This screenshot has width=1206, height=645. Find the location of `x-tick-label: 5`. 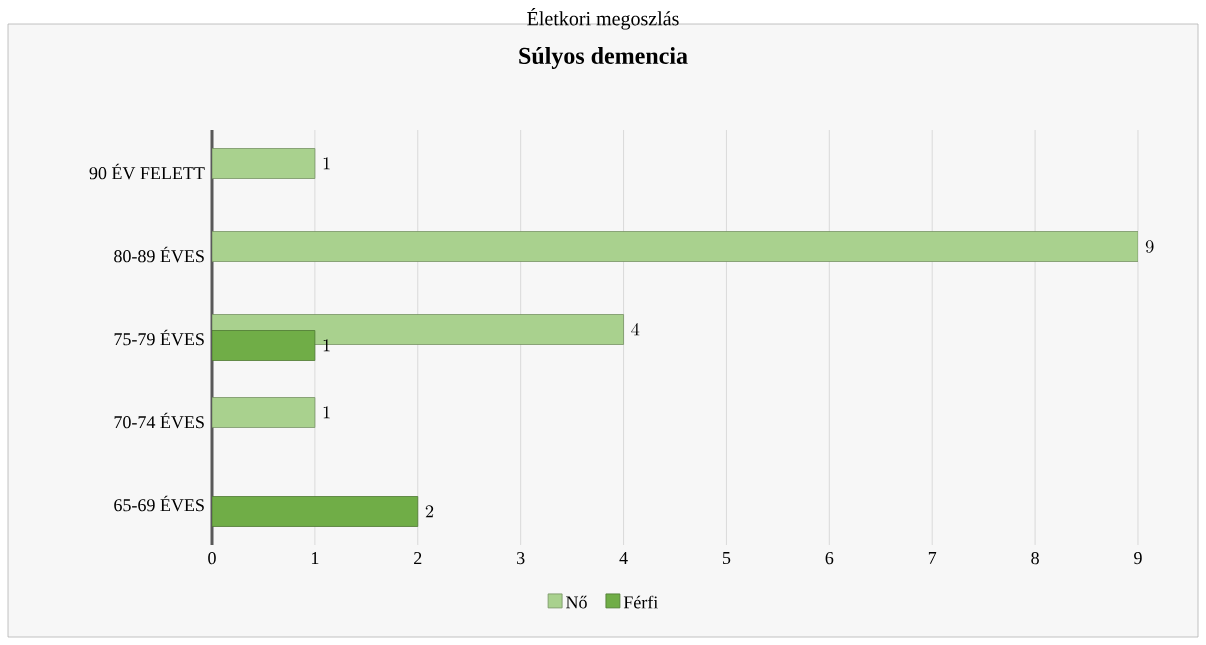

x-tick-label: 5 is located at coordinates (726, 558).